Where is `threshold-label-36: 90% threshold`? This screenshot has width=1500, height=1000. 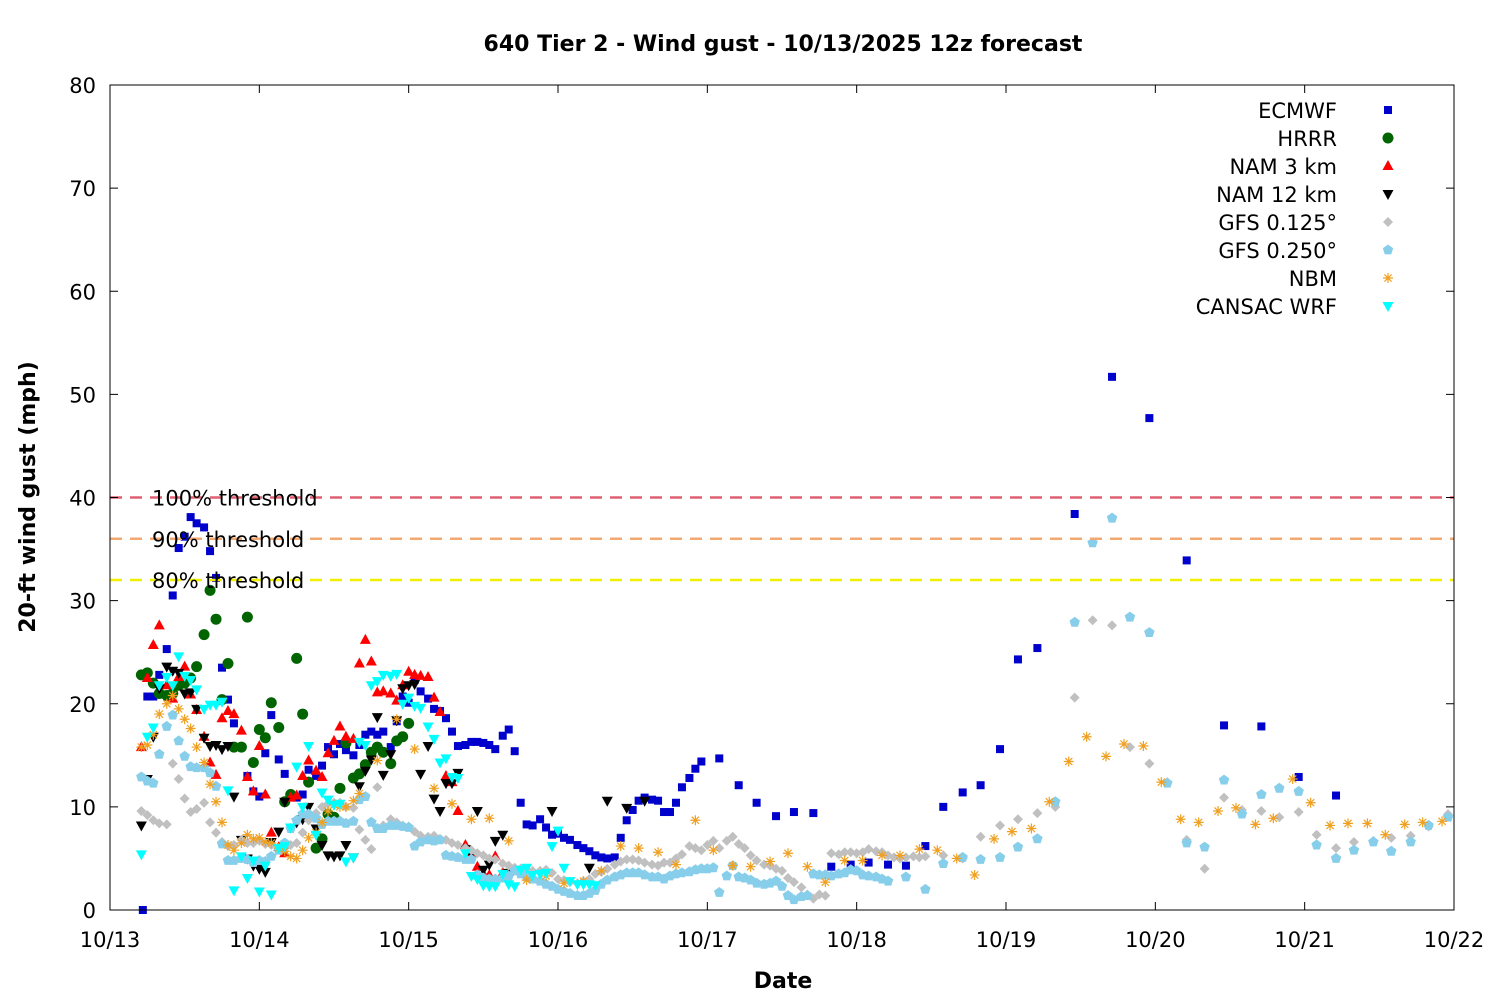
threshold-label-36: 90% threshold is located at coordinates (228, 540).